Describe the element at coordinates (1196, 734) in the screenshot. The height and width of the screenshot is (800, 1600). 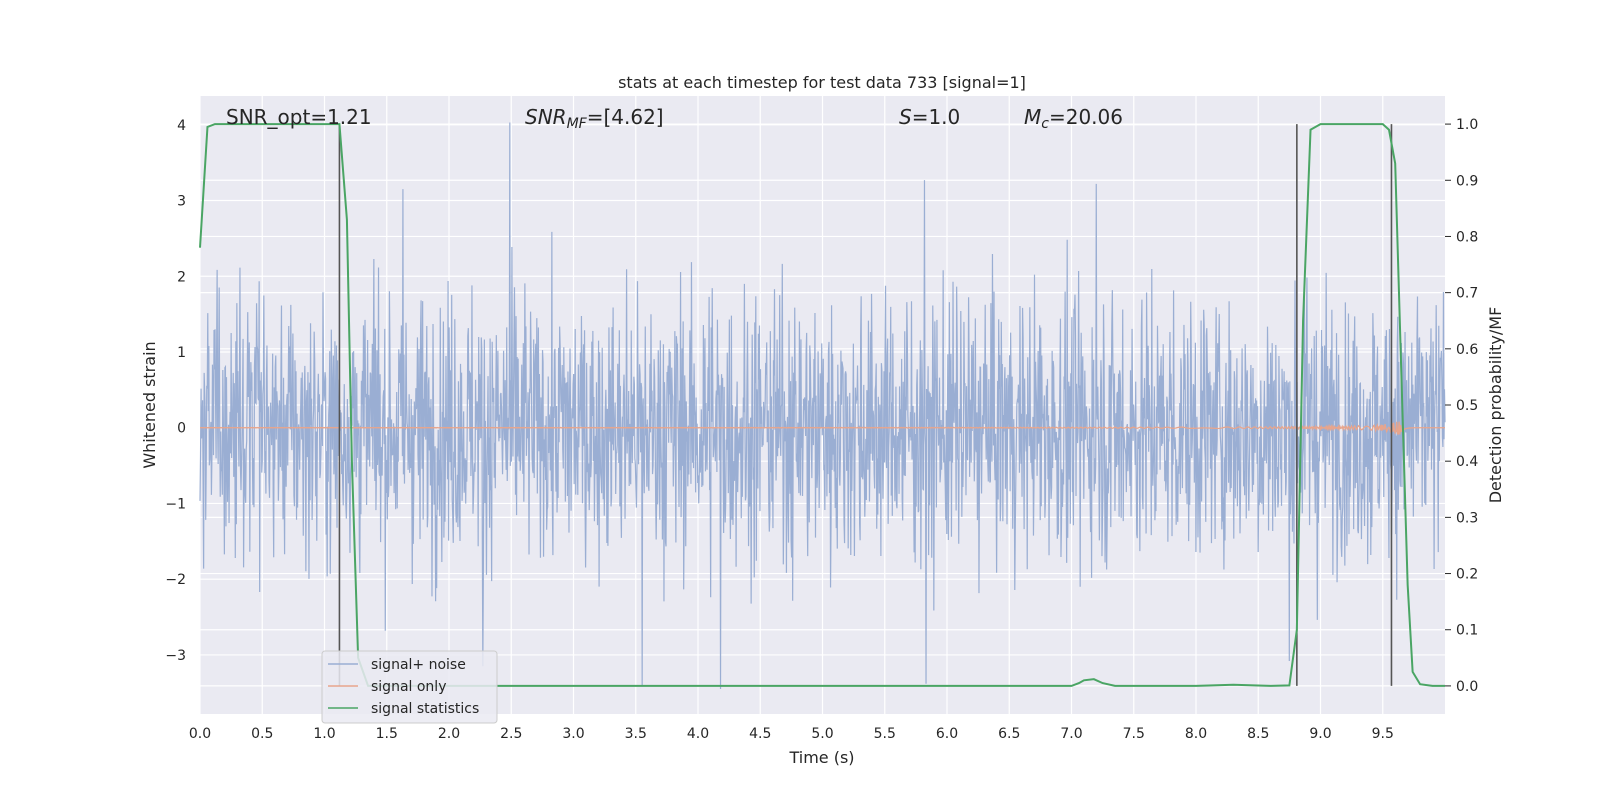
I see `x-tick-label: 8.0` at that location.